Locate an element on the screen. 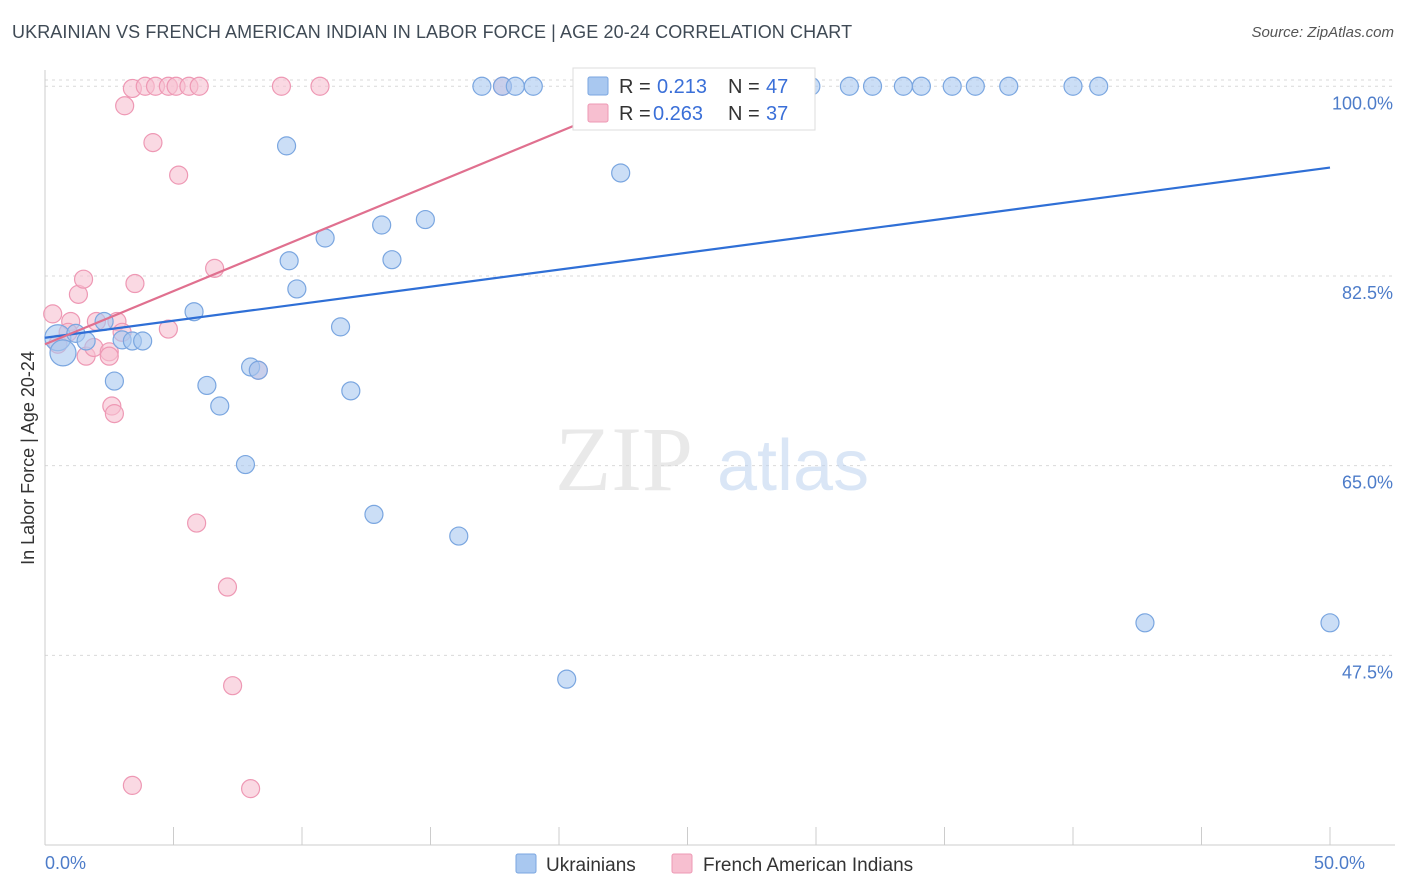 The height and width of the screenshot is (892, 1406). bottom-legend-label-french-american-indians: French American Indians is located at coordinates (808, 865).